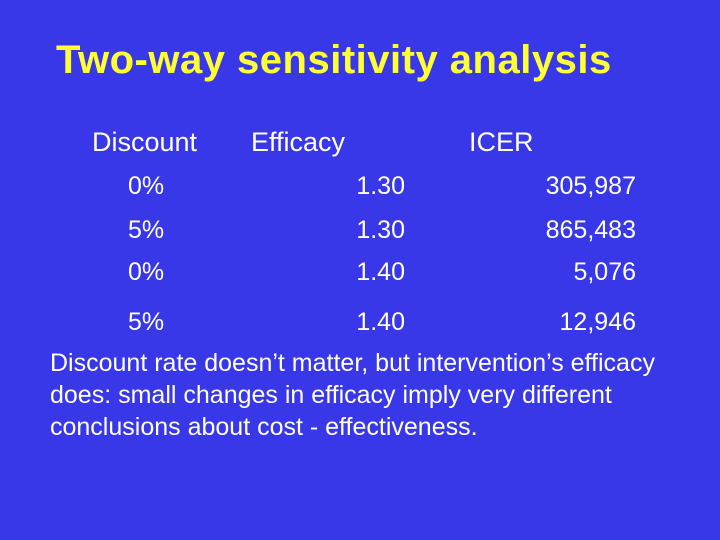 The image size is (720, 540). I want to click on slide-title: Two-way sensitivity analysis, so click(334, 60).